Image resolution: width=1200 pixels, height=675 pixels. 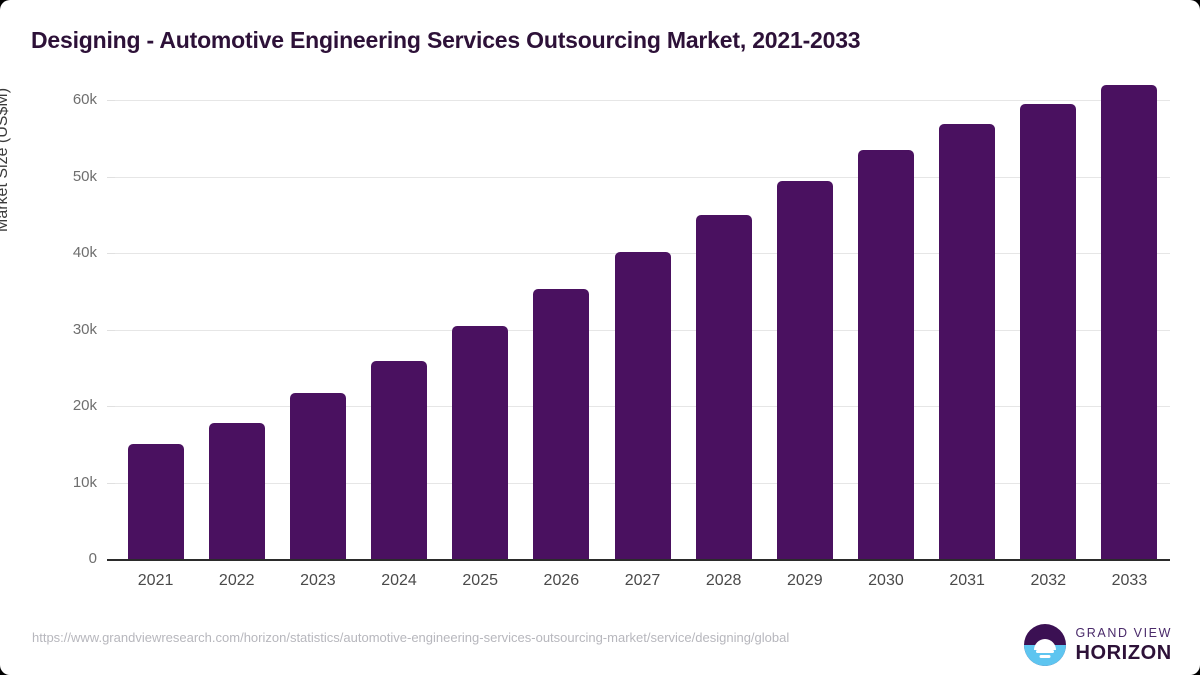 I want to click on sunrise-circle-icon, so click(x=1045, y=645).